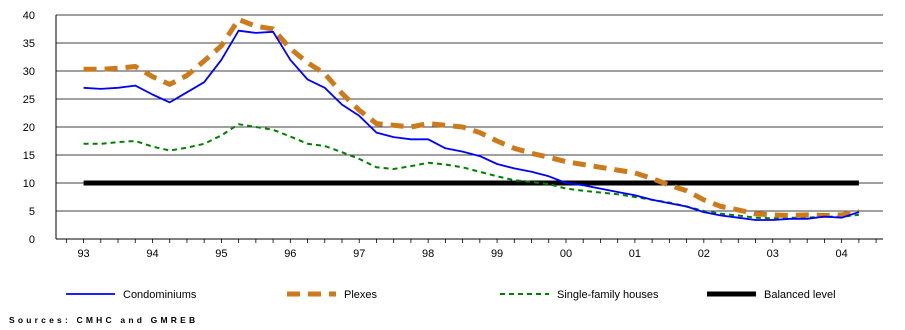  Describe the element at coordinates (566, 254) in the screenshot. I see `x-tick-label: 00` at that location.